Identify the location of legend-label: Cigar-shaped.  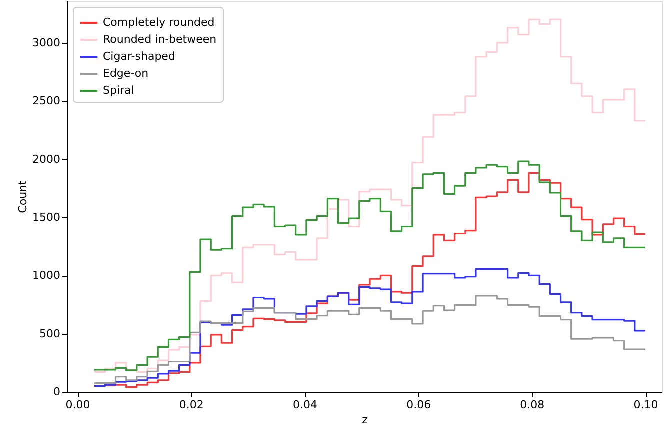
(139, 56).